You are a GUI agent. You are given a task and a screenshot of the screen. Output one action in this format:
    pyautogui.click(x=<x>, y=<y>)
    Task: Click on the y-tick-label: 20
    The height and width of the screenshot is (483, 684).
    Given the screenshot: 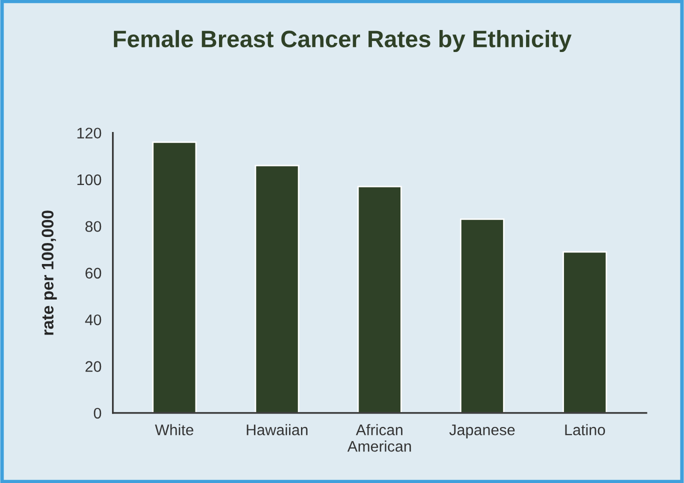 What is the action you would take?
    pyautogui.click(x=94, y=366)
    